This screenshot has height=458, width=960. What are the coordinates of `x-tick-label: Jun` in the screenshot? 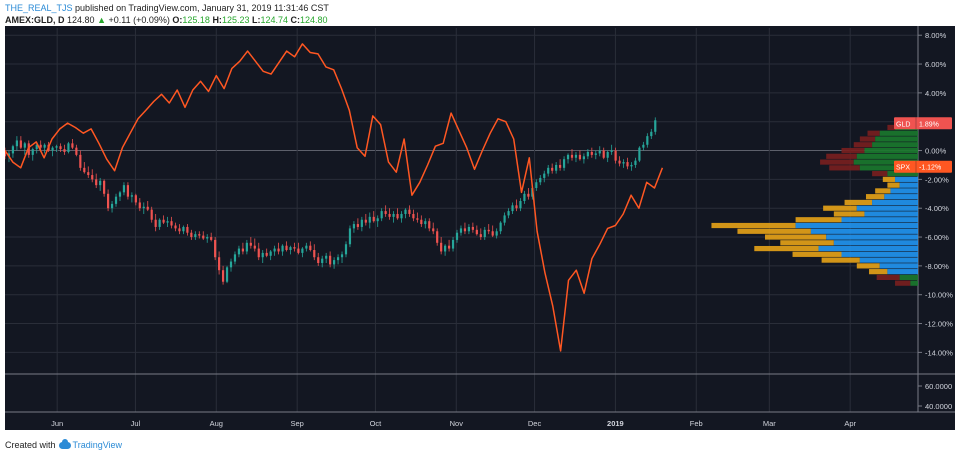 It's located at (57, 423).